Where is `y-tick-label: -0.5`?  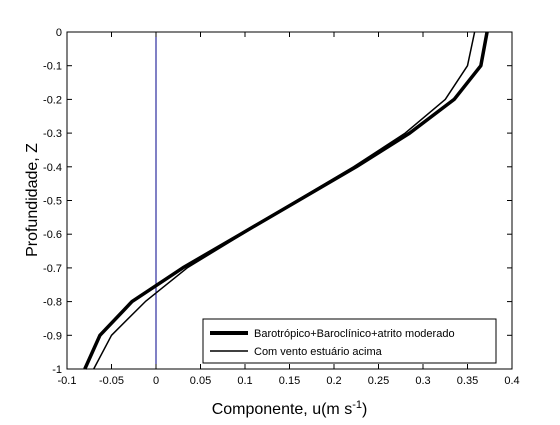
y-tick-label: -0.5 is located at coordinates (52, 202).